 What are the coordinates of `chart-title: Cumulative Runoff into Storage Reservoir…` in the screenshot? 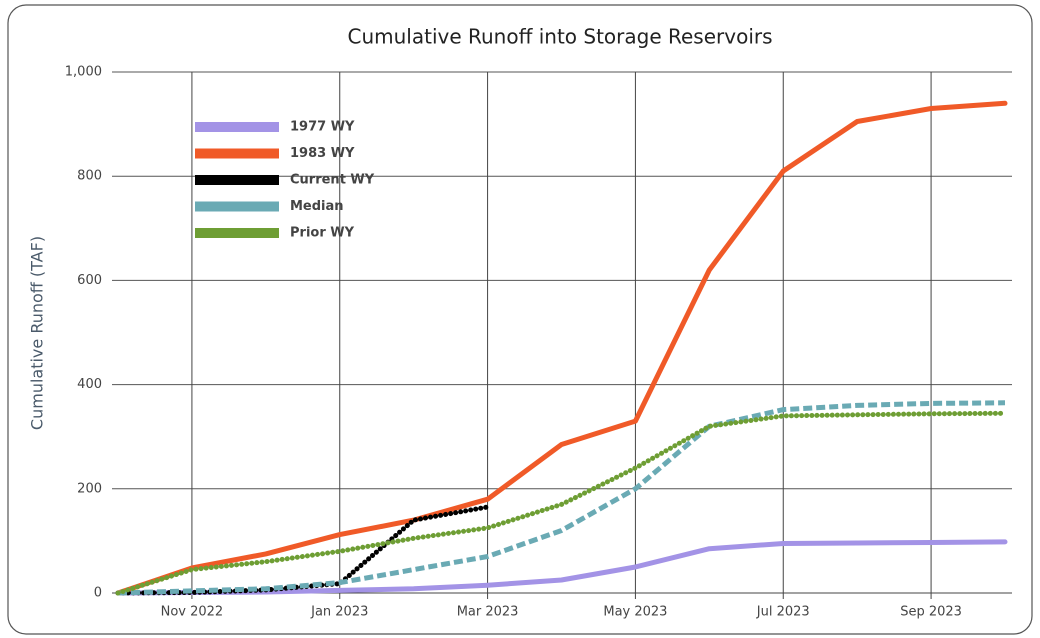 It's located at (559, 37).